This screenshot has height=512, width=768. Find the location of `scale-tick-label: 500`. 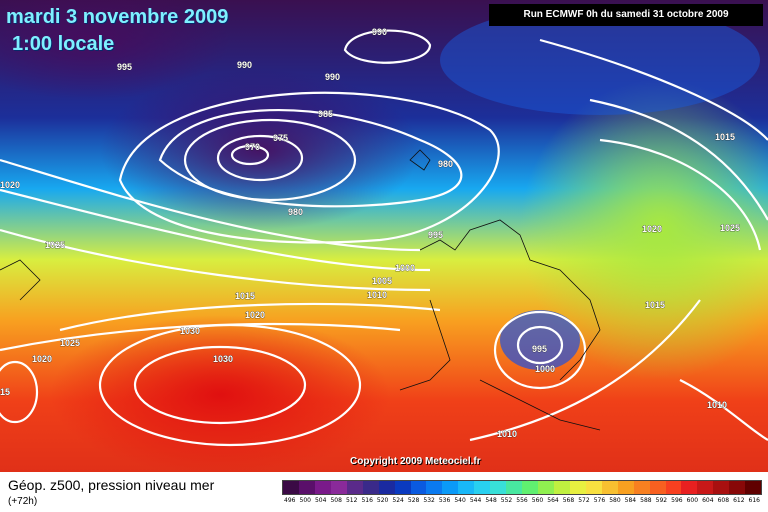

scale-tick-label: 500 is located at coordinates (305, 500).